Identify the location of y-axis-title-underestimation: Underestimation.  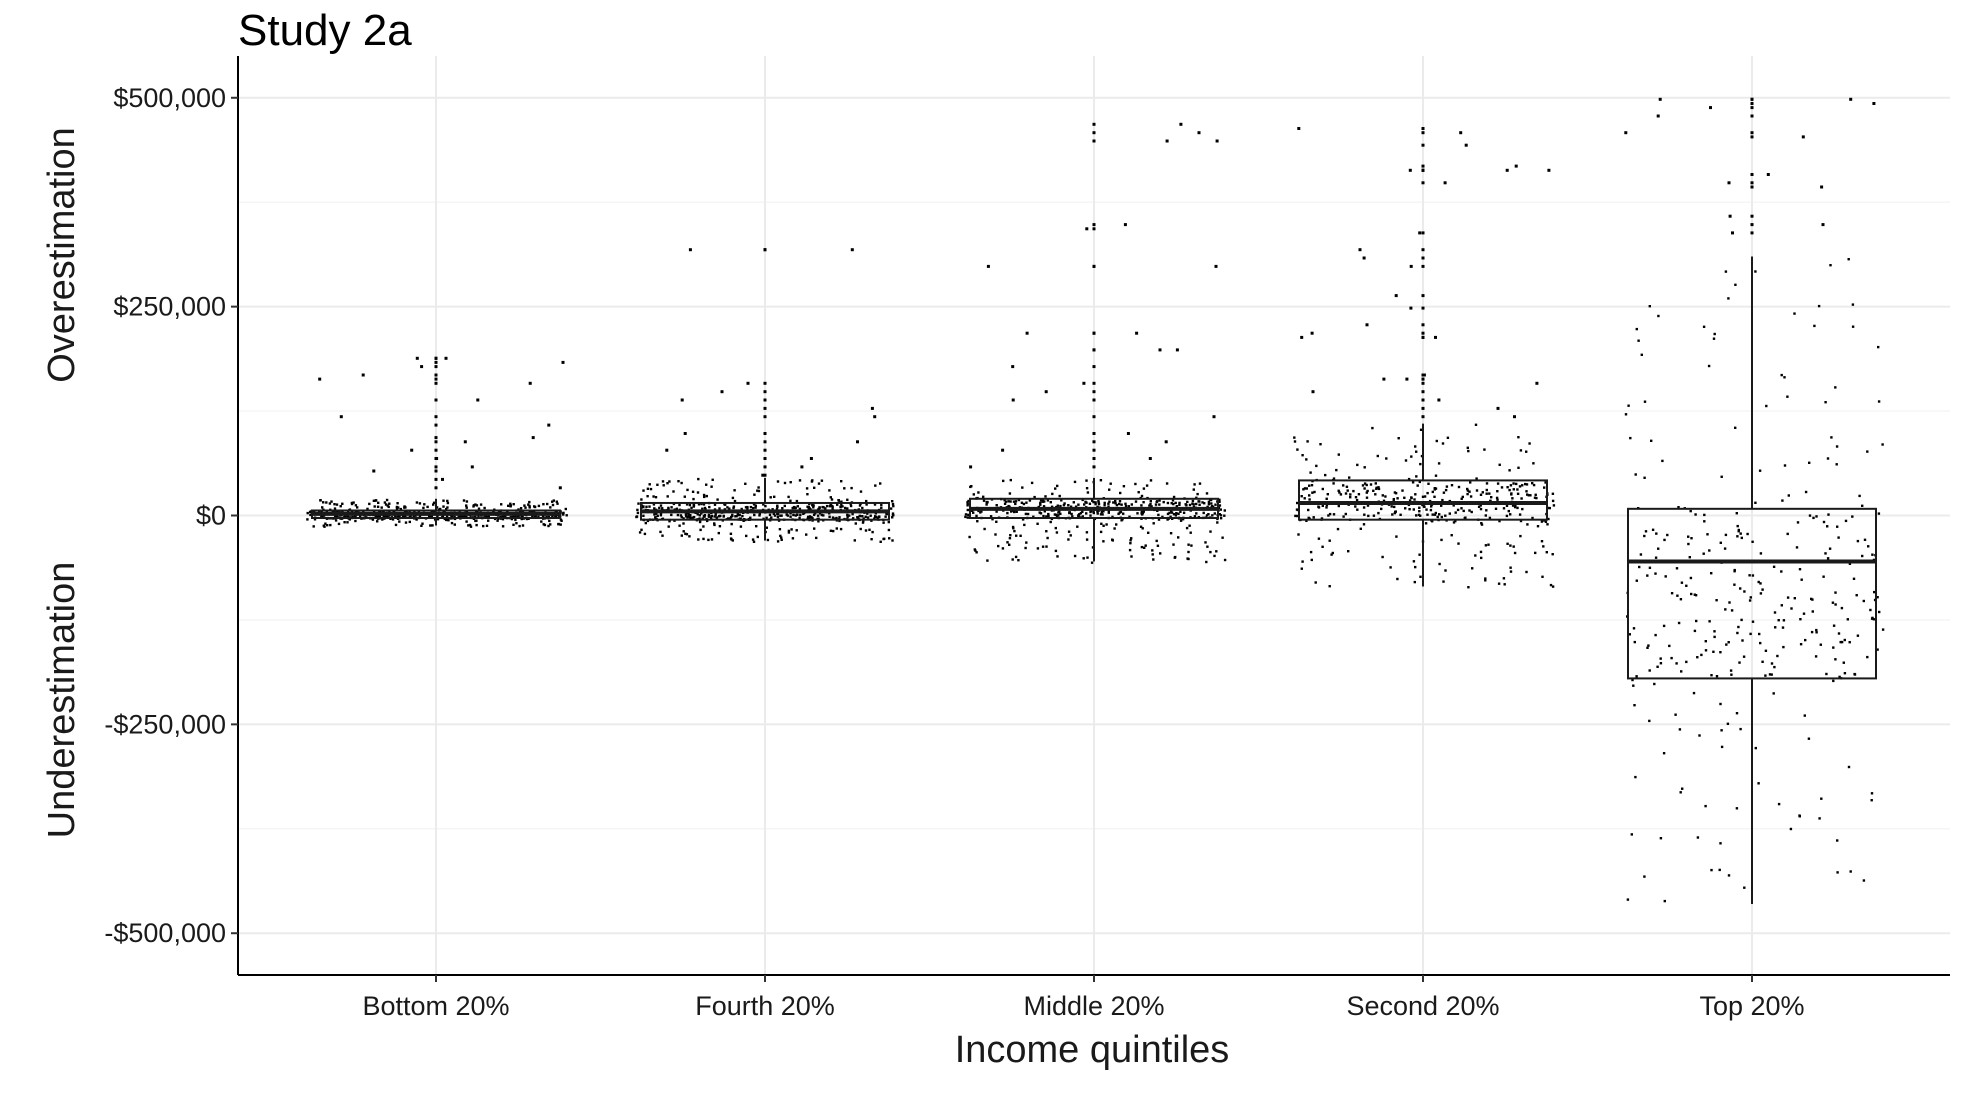
(62, 700).